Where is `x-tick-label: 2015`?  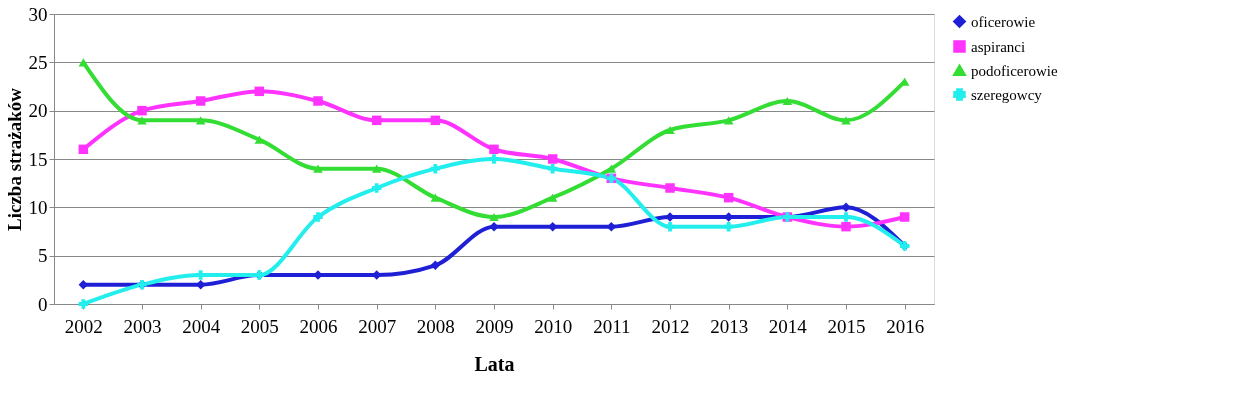
x-tick-label: 2015 is located at coordinates (846, 326).